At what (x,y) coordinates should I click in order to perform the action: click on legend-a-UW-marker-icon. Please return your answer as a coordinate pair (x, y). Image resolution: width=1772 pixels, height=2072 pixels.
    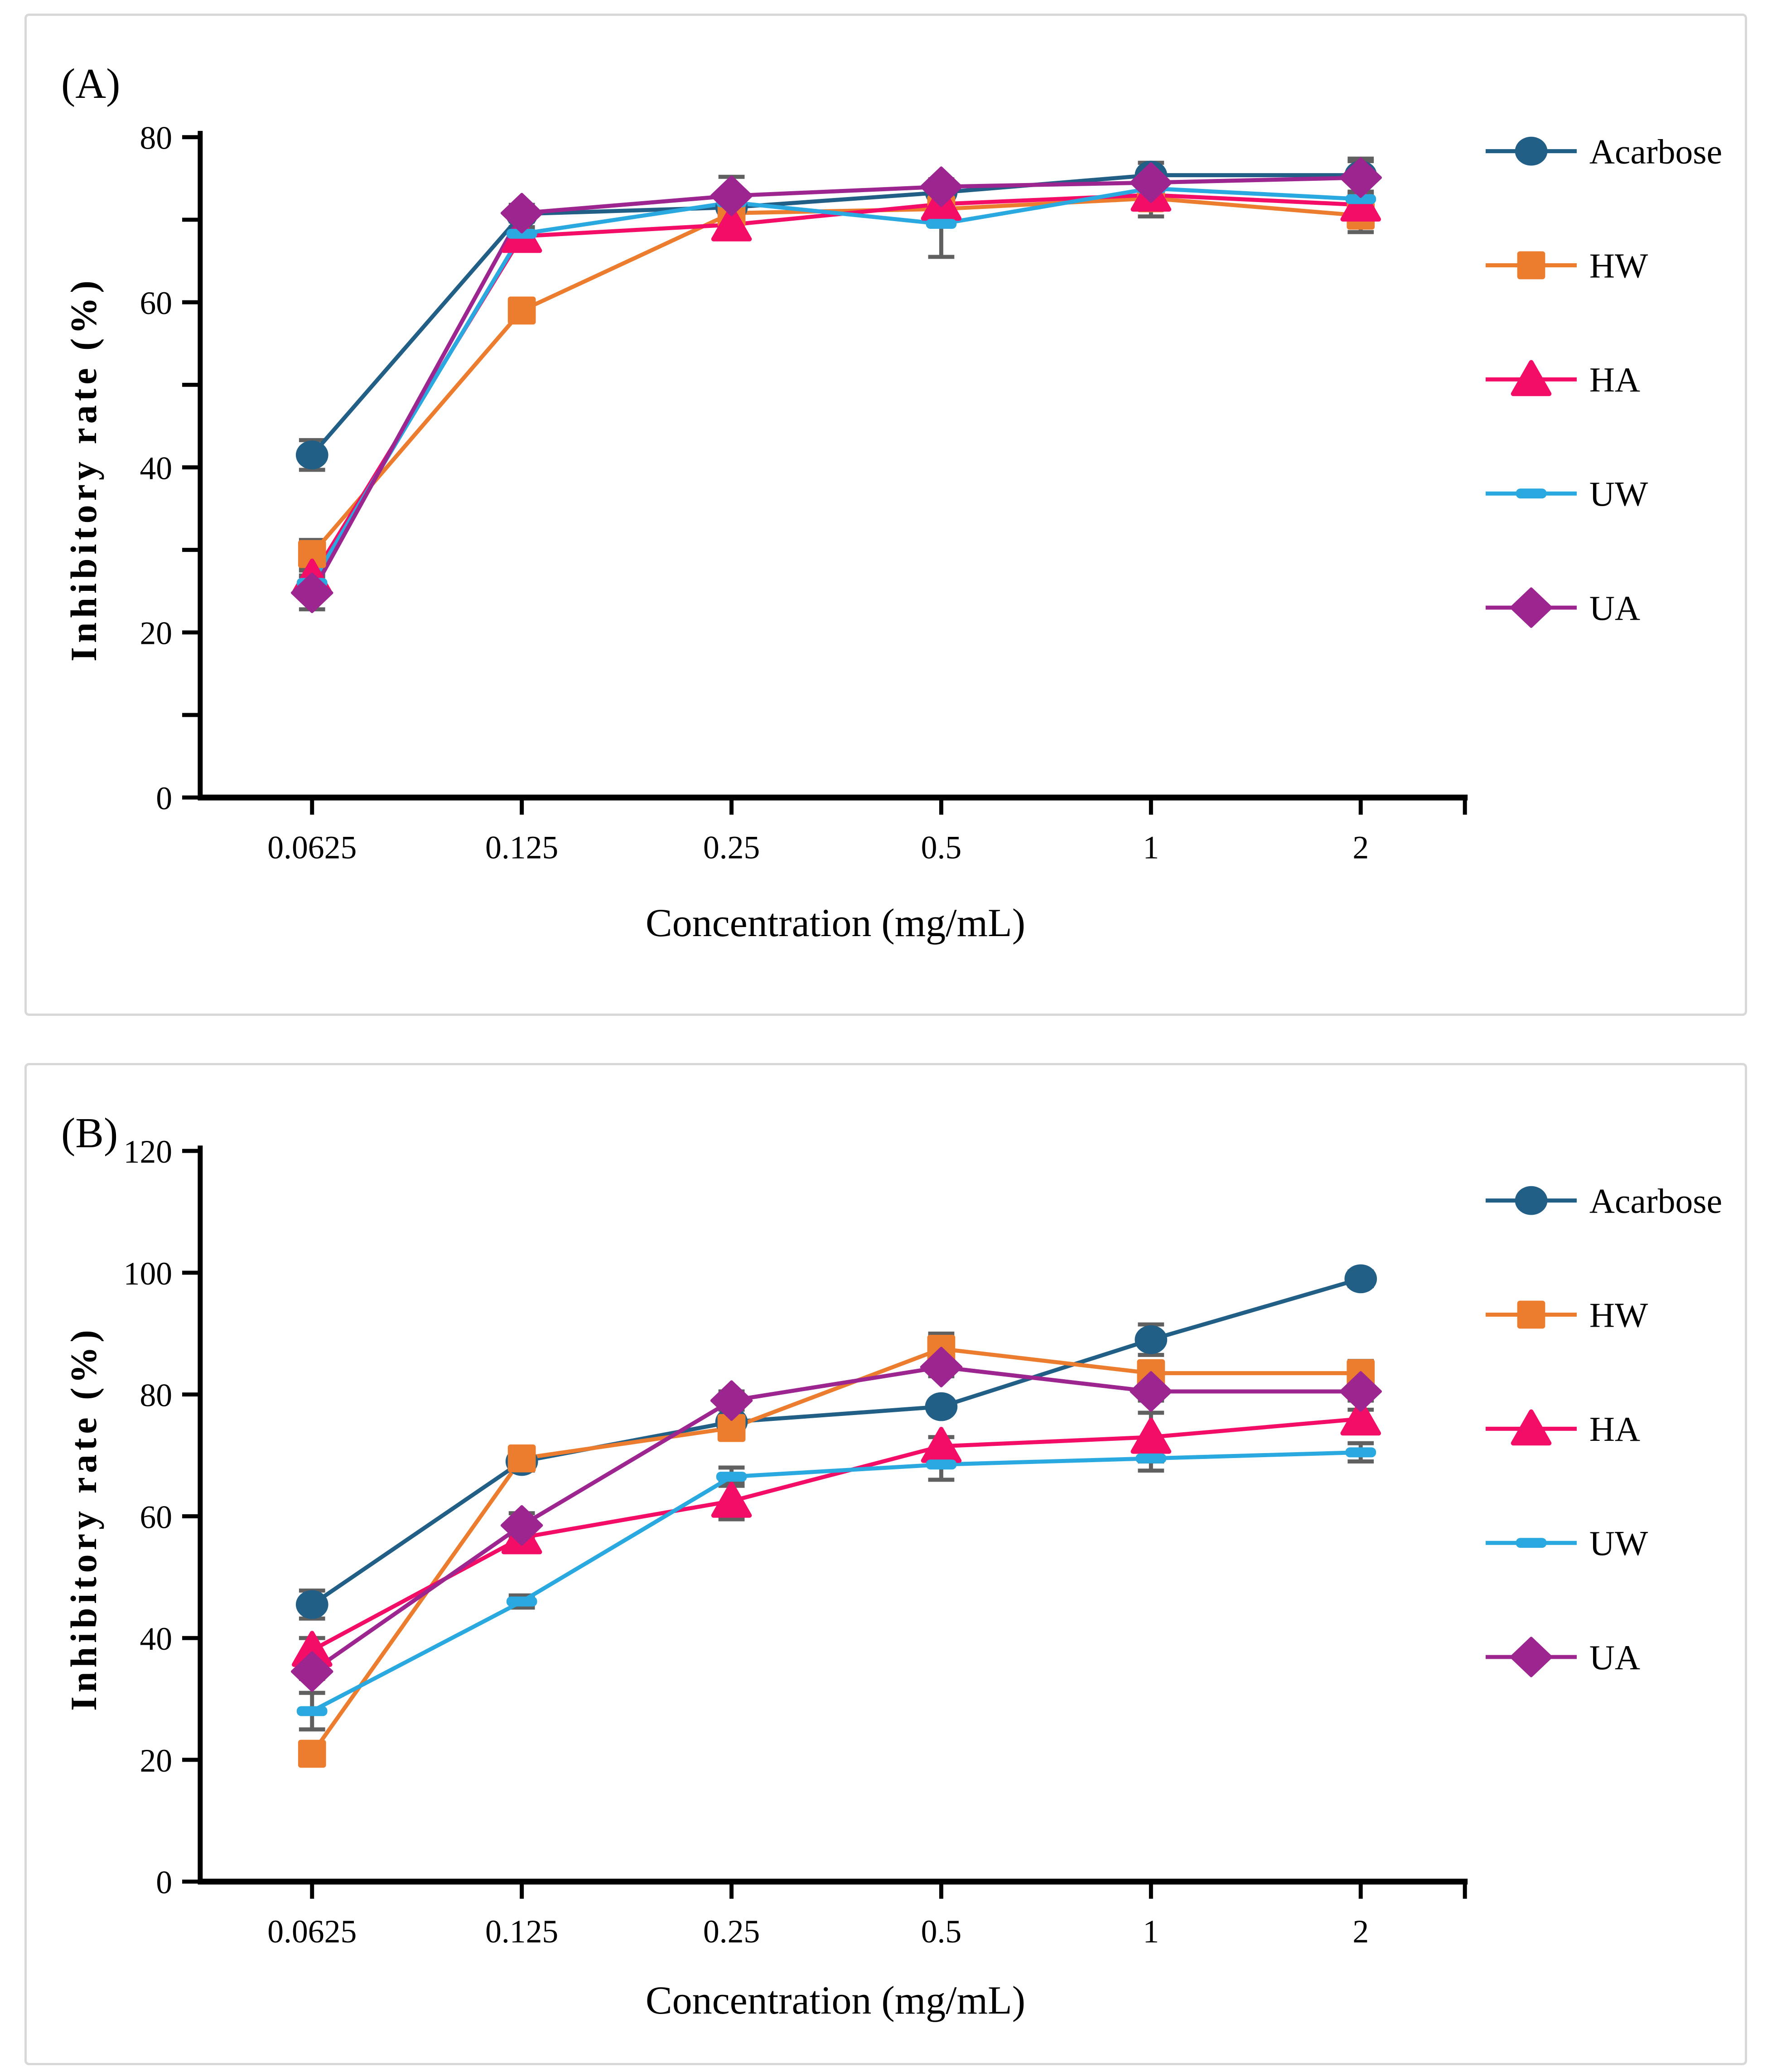
    Looking at the image, I should click on (1531, 493).